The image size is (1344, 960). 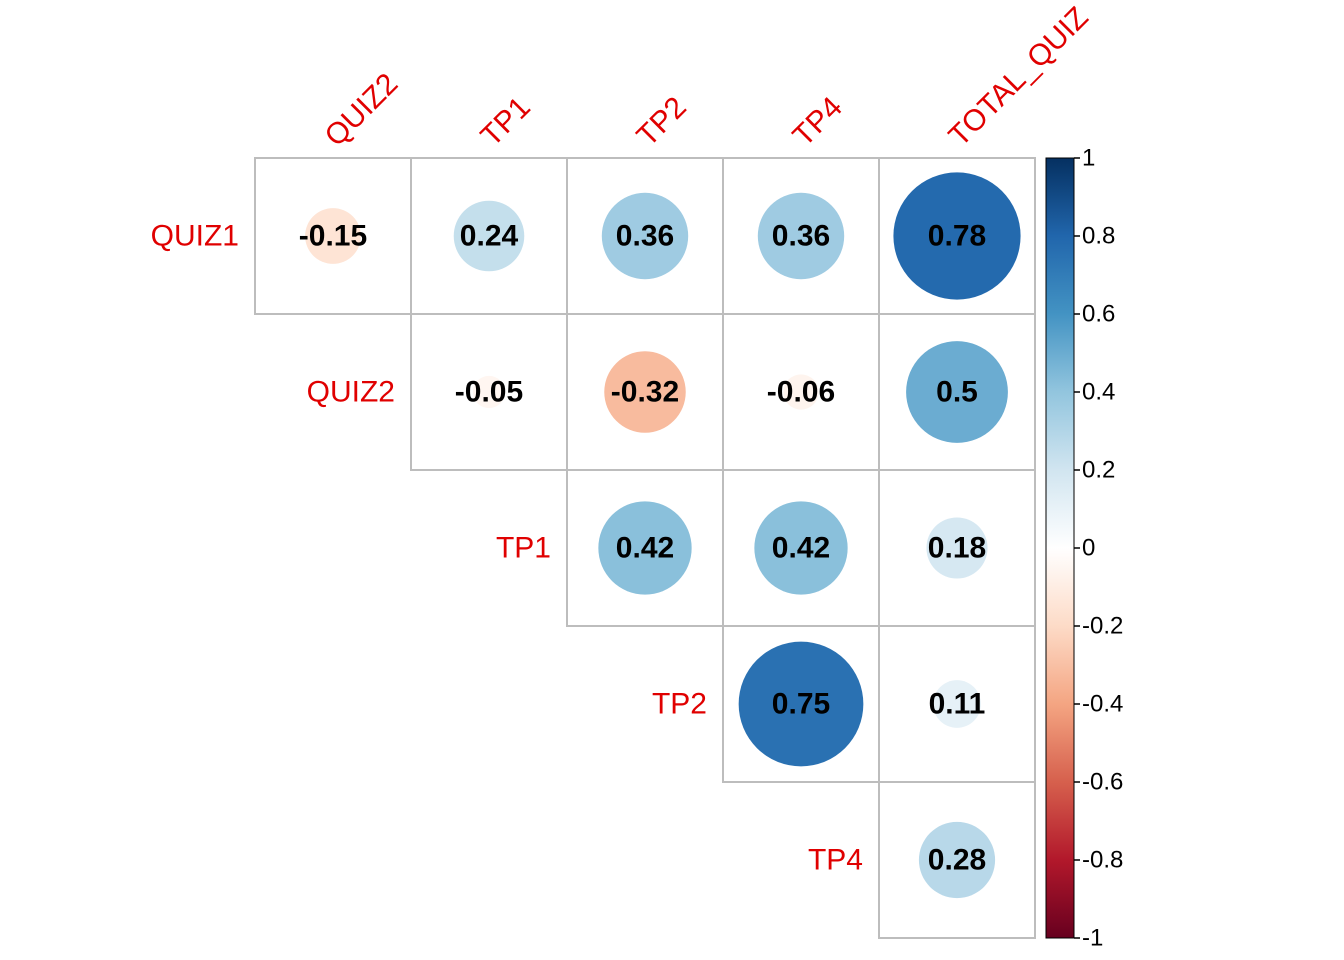 What do you see at coordinates (1088, 158) in the screenshot?
I see `colorbar-tick-label: 1` at bounding box center [1088, 158].